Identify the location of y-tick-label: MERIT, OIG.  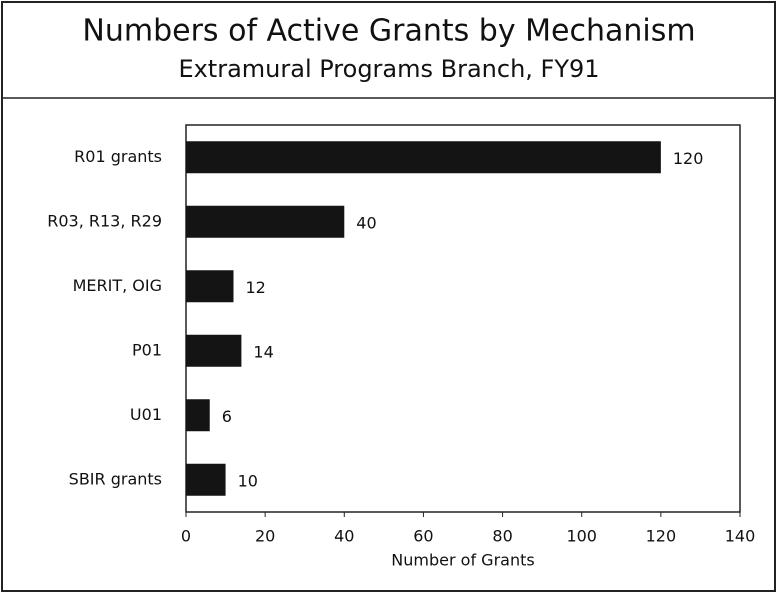
(117, 285).